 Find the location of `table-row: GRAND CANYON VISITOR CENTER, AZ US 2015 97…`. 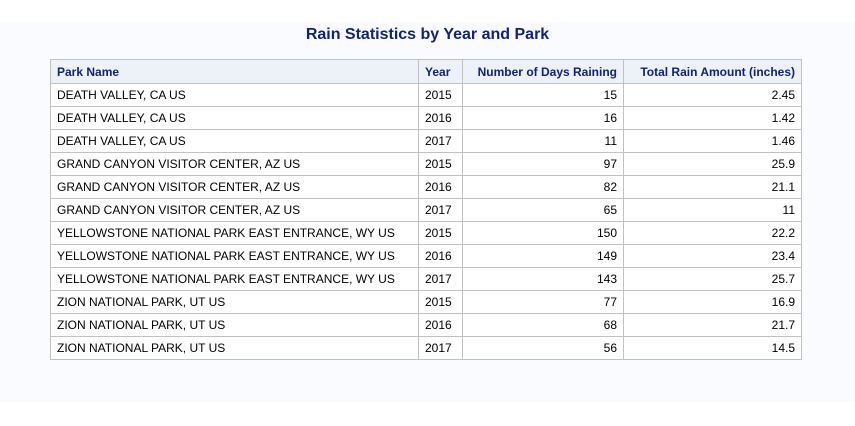

table-row: GRAND CANYON VISITOR CENTER, AZ US 2015 97… is located at coordinates (426, 164).